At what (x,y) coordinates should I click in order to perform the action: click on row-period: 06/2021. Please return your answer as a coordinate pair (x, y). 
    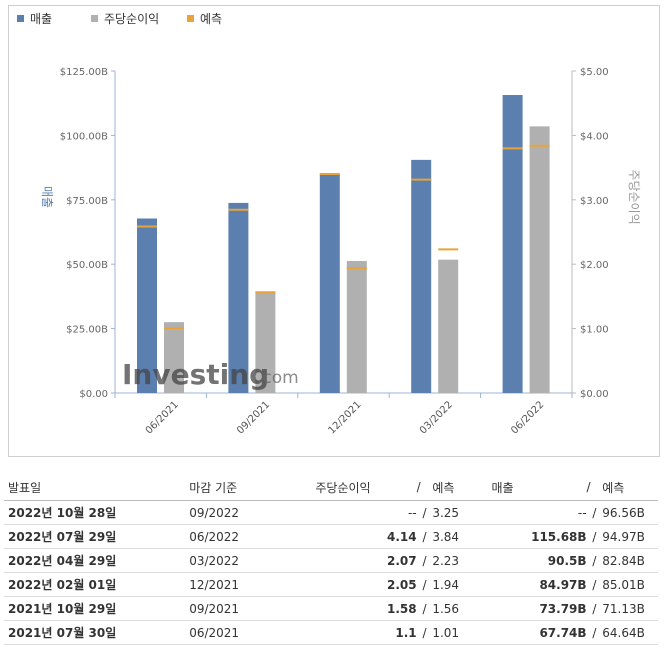
    Looking at the image, I should click on (252, 632).